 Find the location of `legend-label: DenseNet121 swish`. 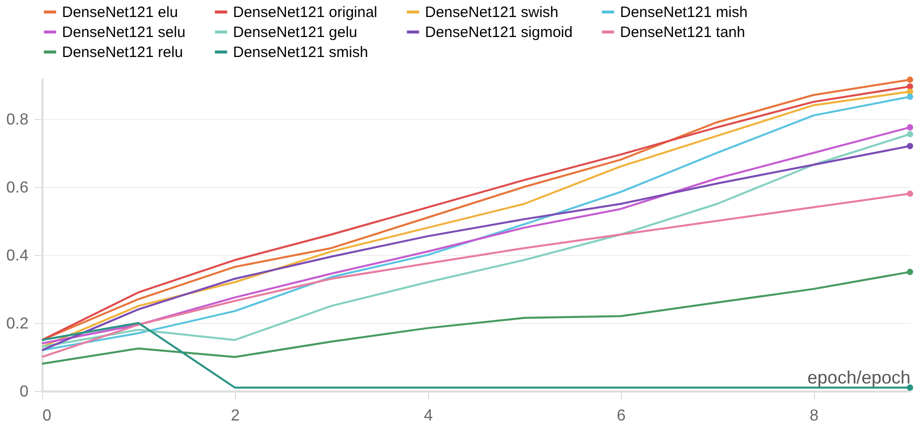

legend-label: DenseNet121 swish is located at coordinates (491, 12).